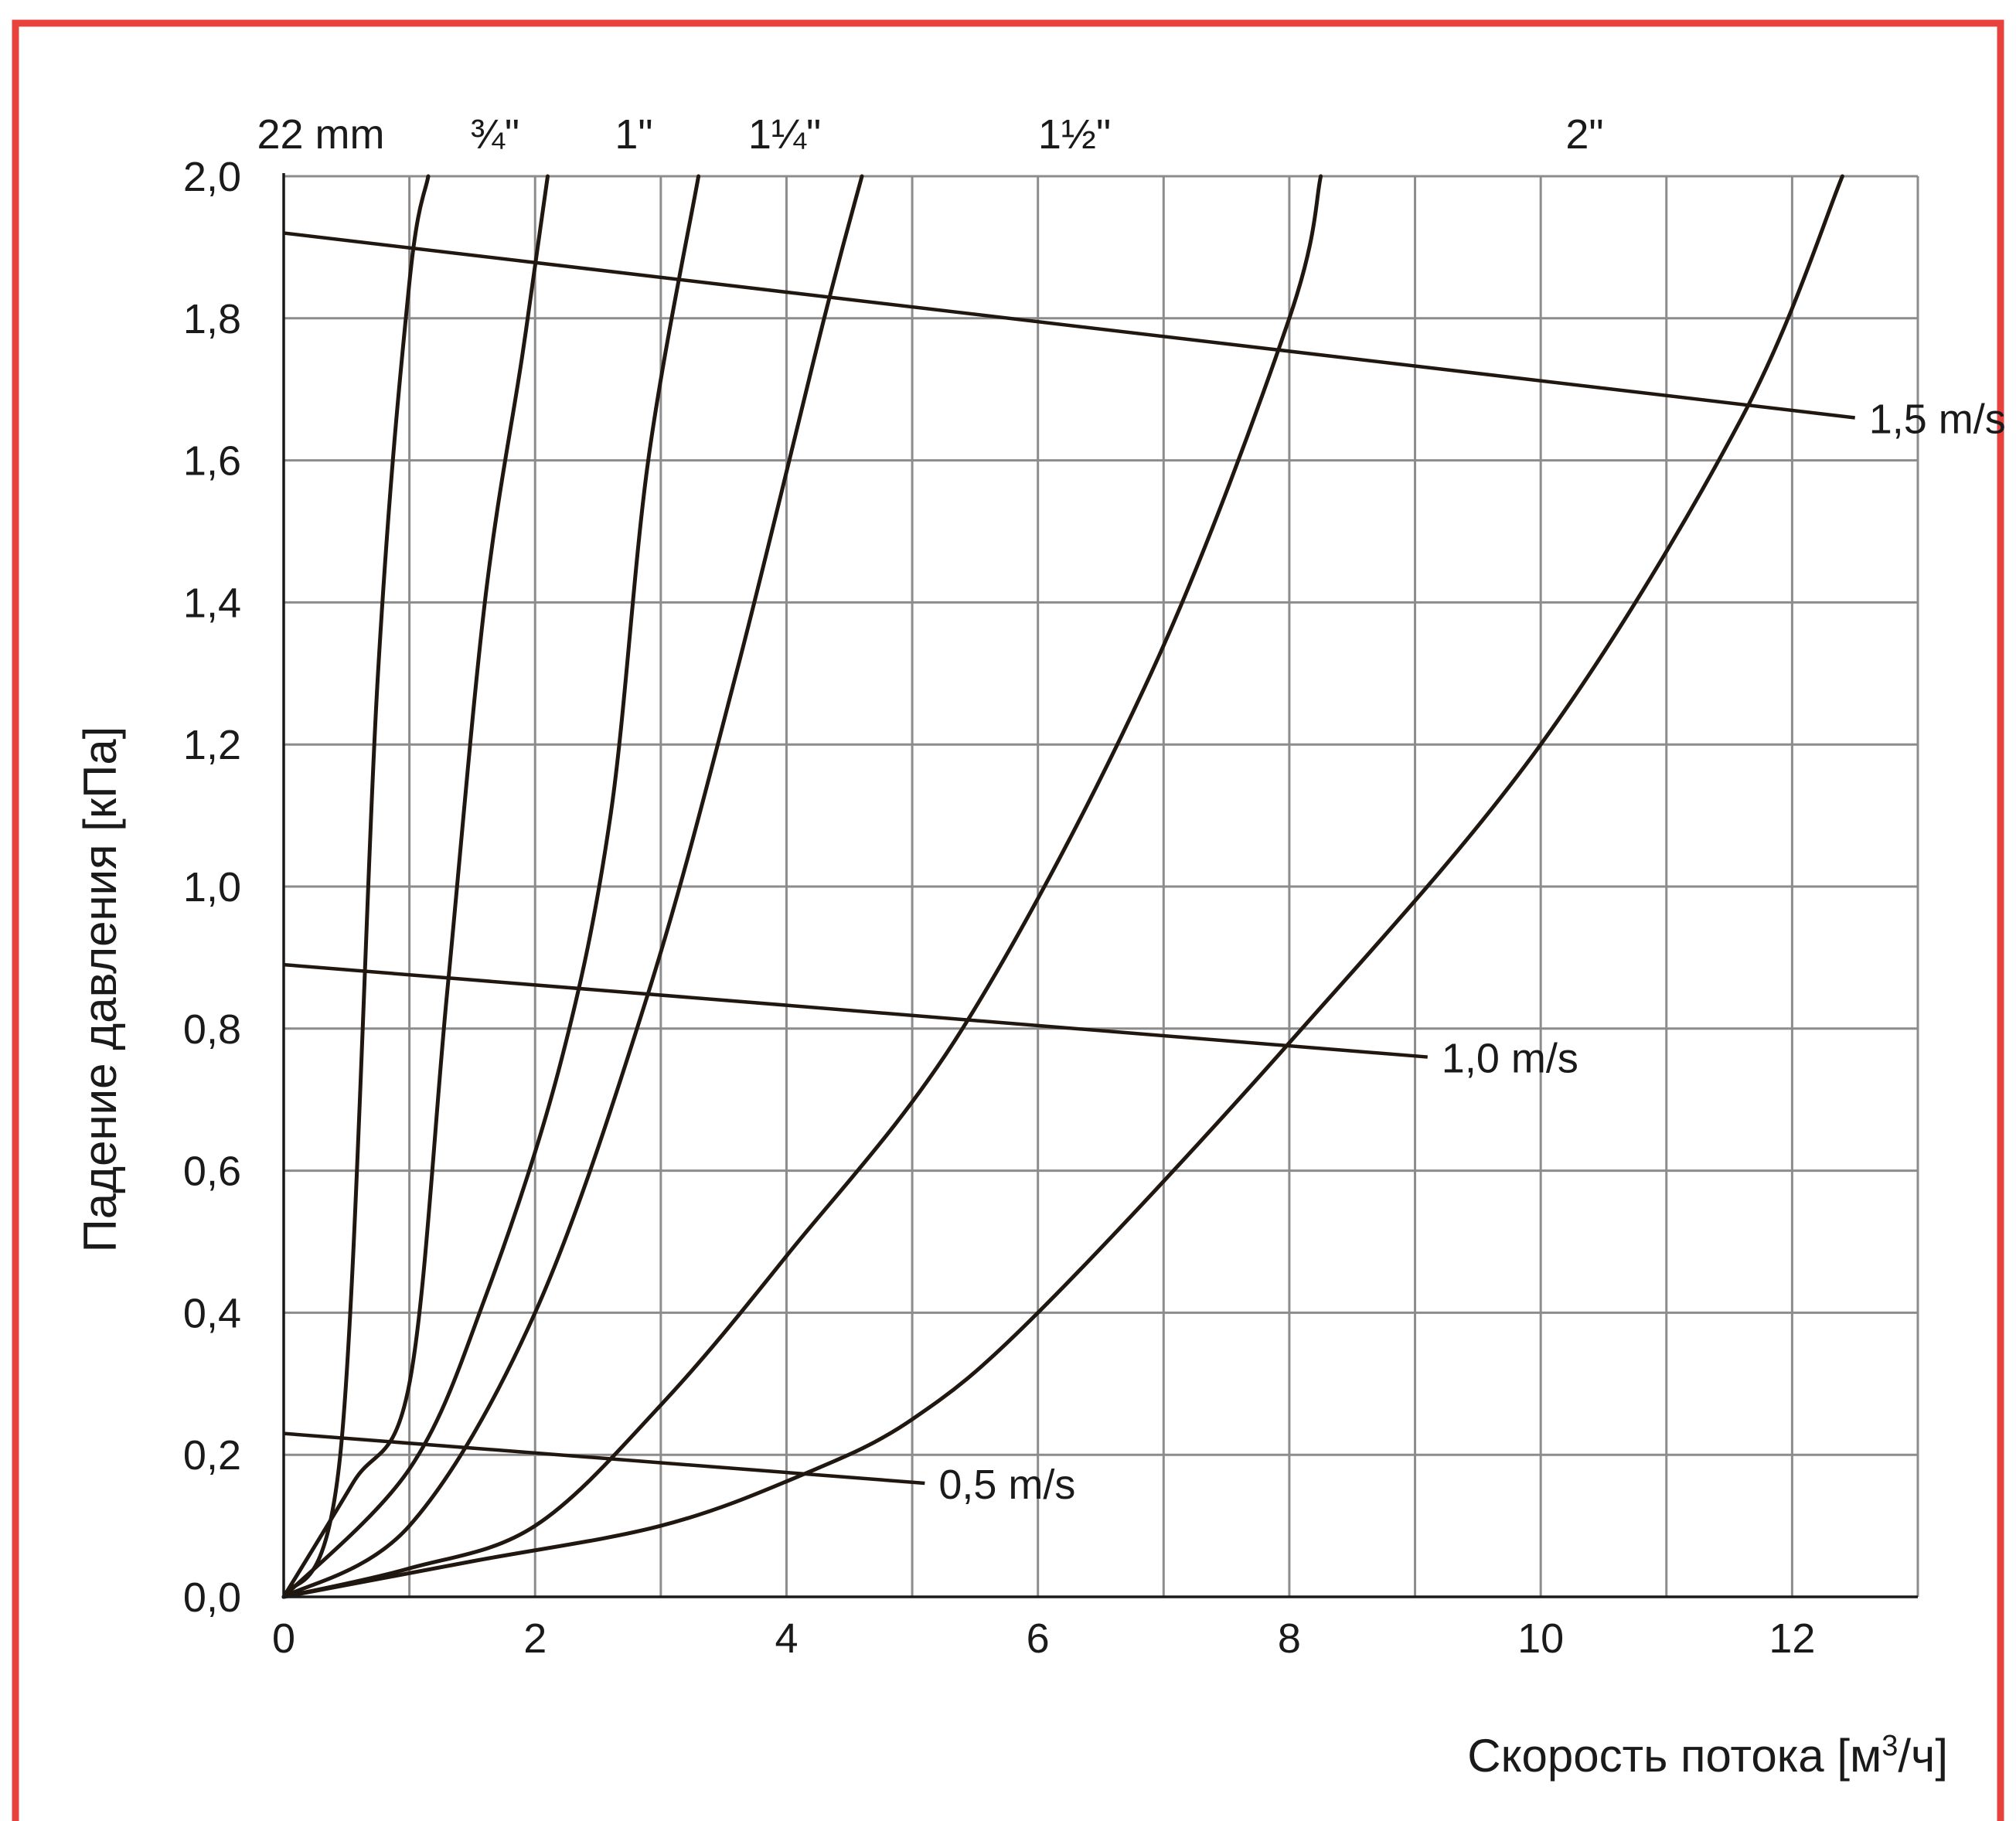 This screenshot has height=1821, width=2016. Describe the element at coordinates (786, 1638) in the screenshot. I see `x-tick-label: 4` at that location.